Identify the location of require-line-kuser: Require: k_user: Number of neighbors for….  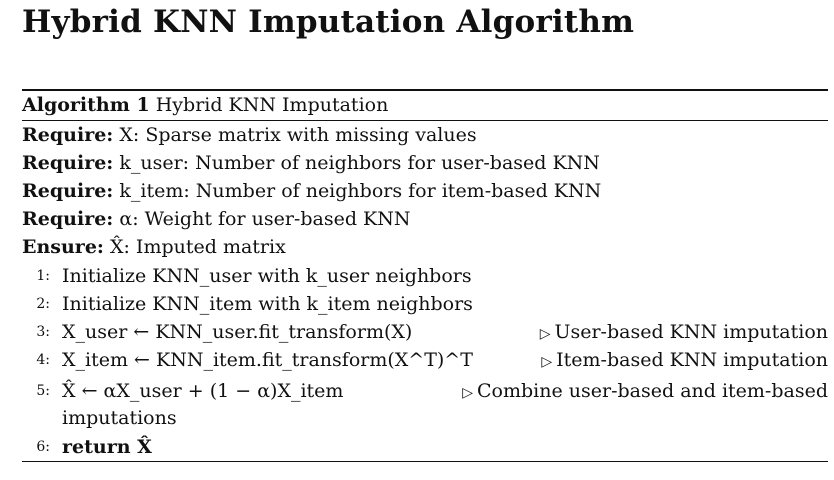
(425, 163).